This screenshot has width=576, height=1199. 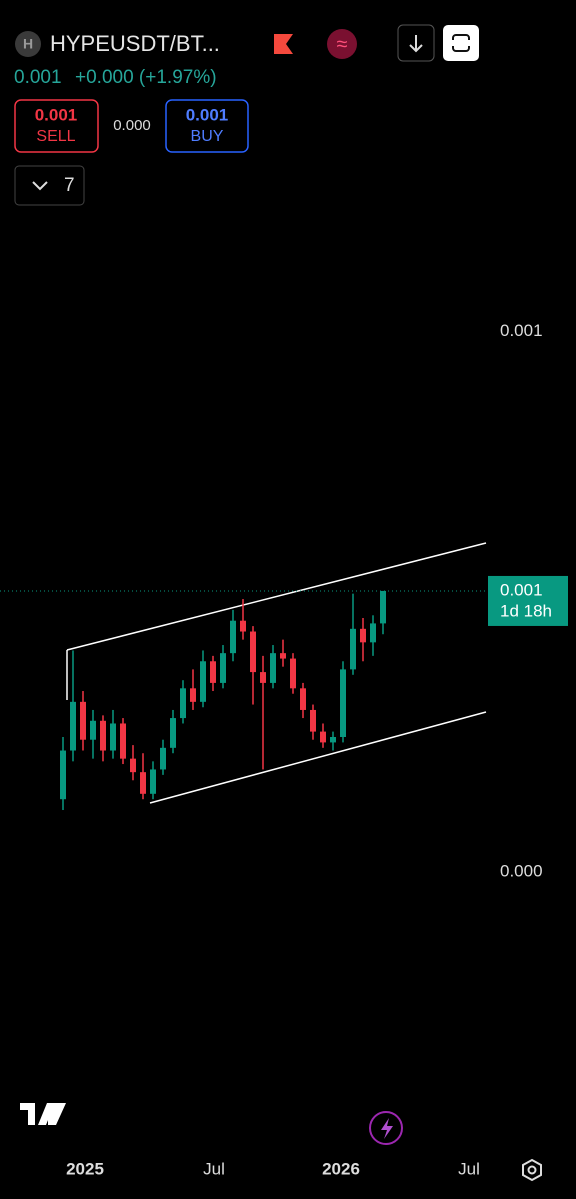 What do you see at coordinates (43, 1114) in the screenshot?
I see `tv-logo` at bounding box center [43, 1114].